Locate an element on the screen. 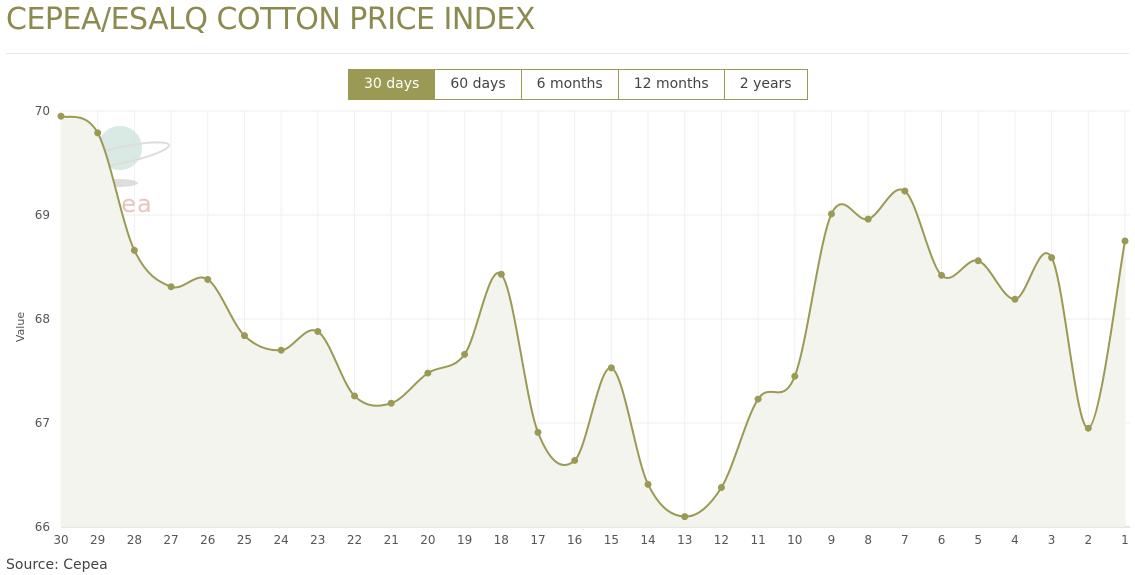  x-tick-label: 13 is located at coordinates (684, 540).